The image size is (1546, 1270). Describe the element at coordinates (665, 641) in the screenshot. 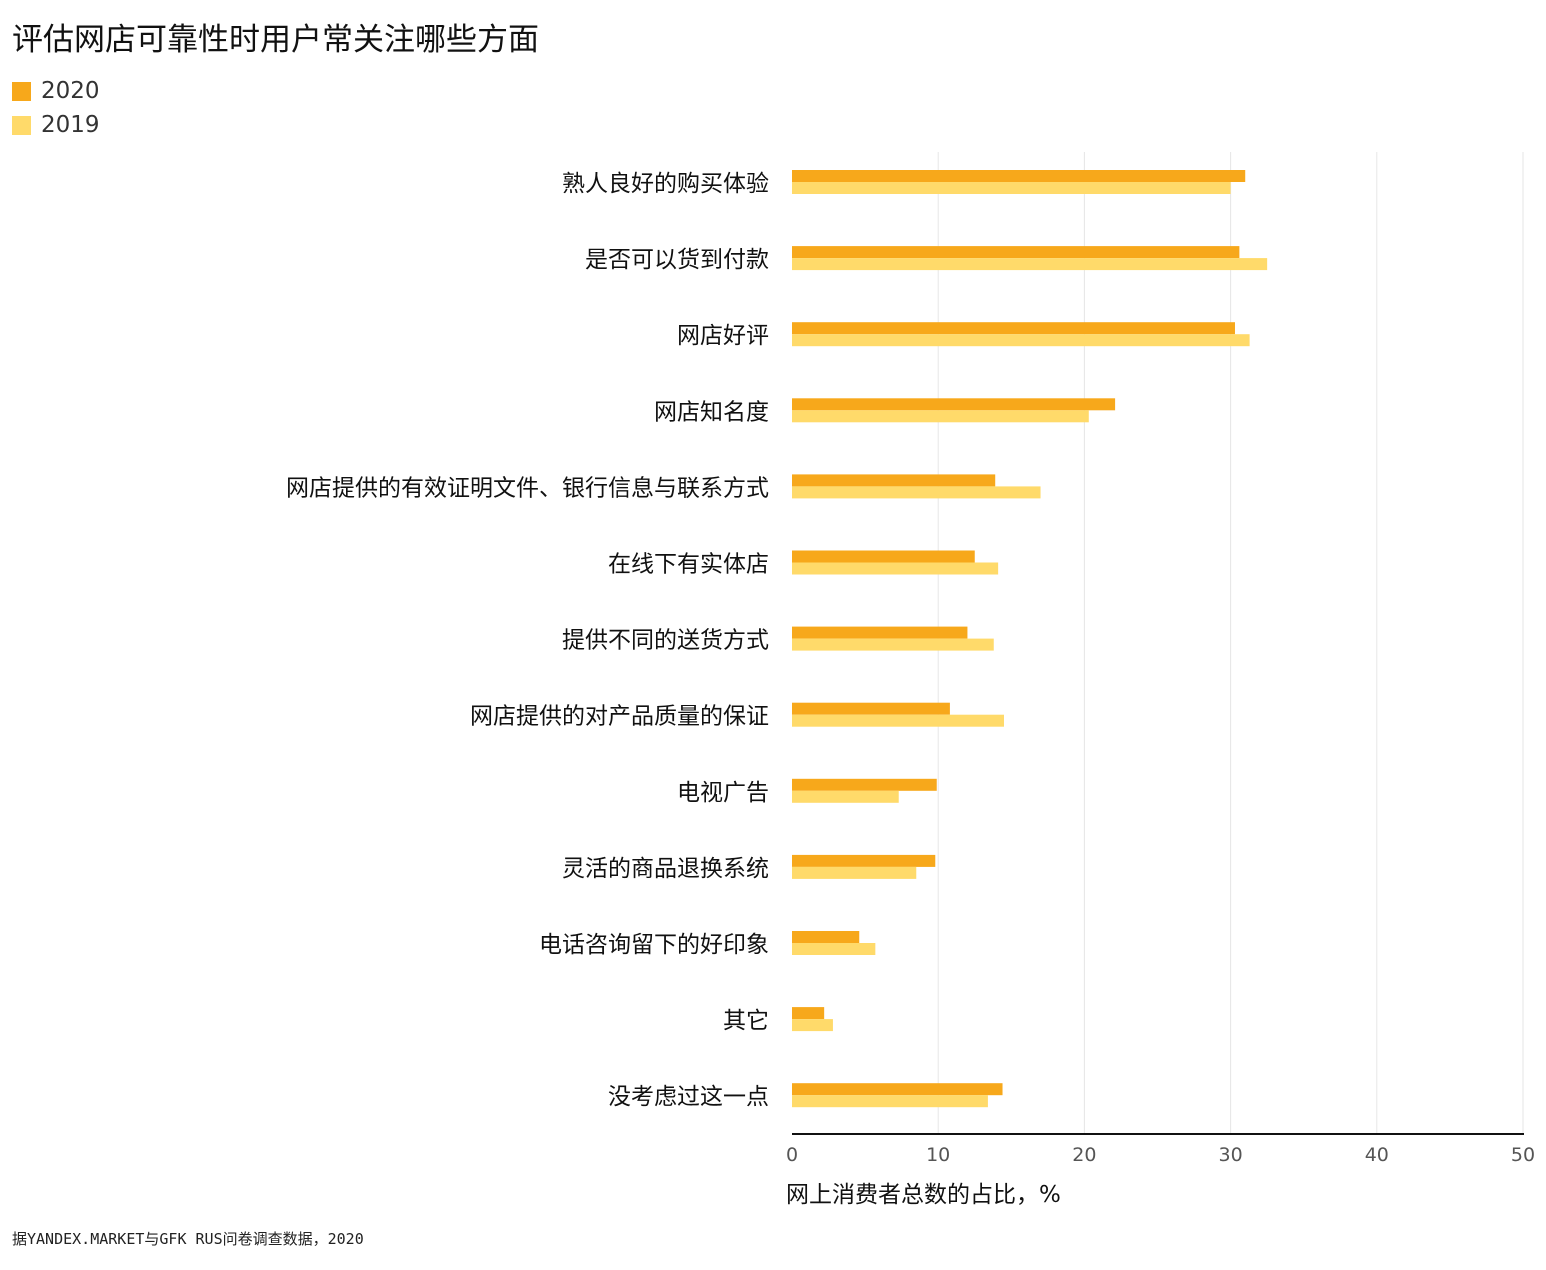

I see `category-label: 提供不同的送货方式` at that location.